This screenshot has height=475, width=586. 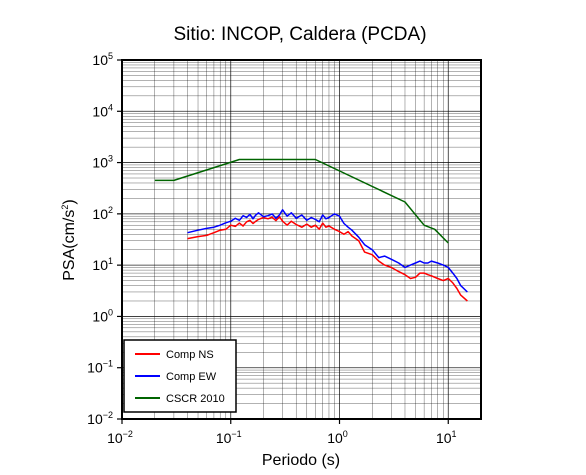 What do you see at coordinates (299, 34) in the screenshot?
I see `chart-title: Sitio: INCOP, Caldera (PCDA)` at bounding box center [299, 34].